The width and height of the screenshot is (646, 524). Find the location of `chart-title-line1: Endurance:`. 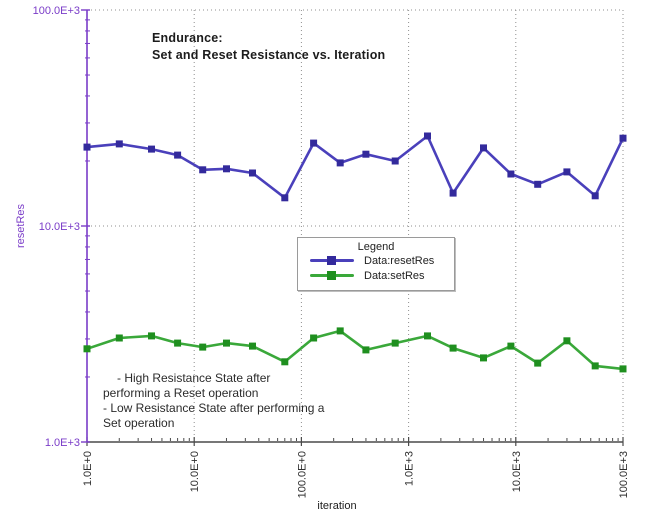

chart-title-line1: Endurance: is located at coordinates (187, 38).